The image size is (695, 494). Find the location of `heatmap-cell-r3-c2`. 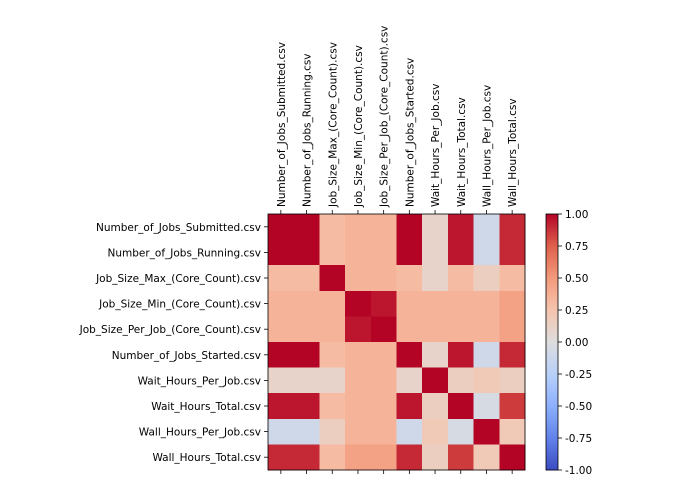

heatmap-cell-r3-c2 is located at coordinates (332, 303).